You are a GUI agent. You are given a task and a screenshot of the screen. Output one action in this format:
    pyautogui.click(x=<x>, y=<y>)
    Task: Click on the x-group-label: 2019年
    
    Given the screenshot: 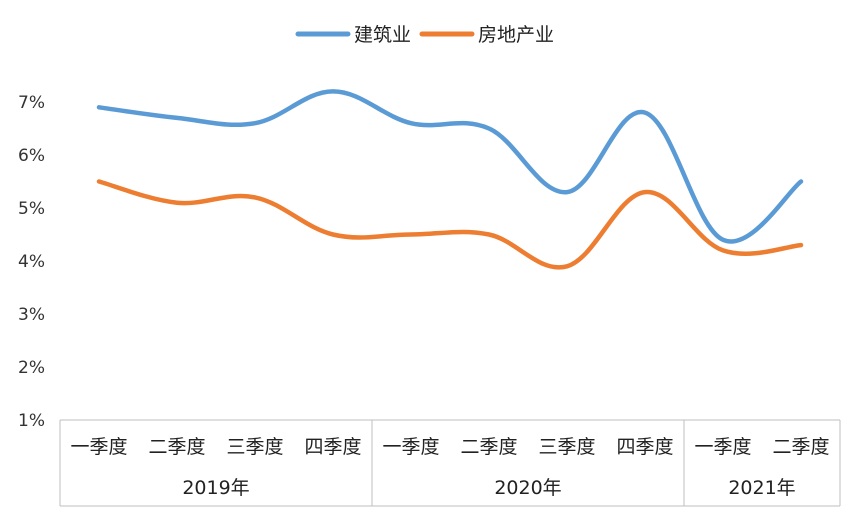 What is the action you would take?
    pyautogui.click(x=215, y=488)
    